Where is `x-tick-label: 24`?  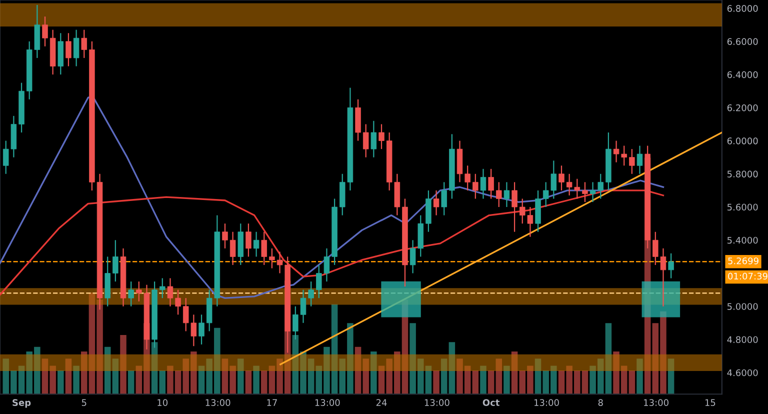 x-tick-label: 24 is located at coordinates (381, 402).